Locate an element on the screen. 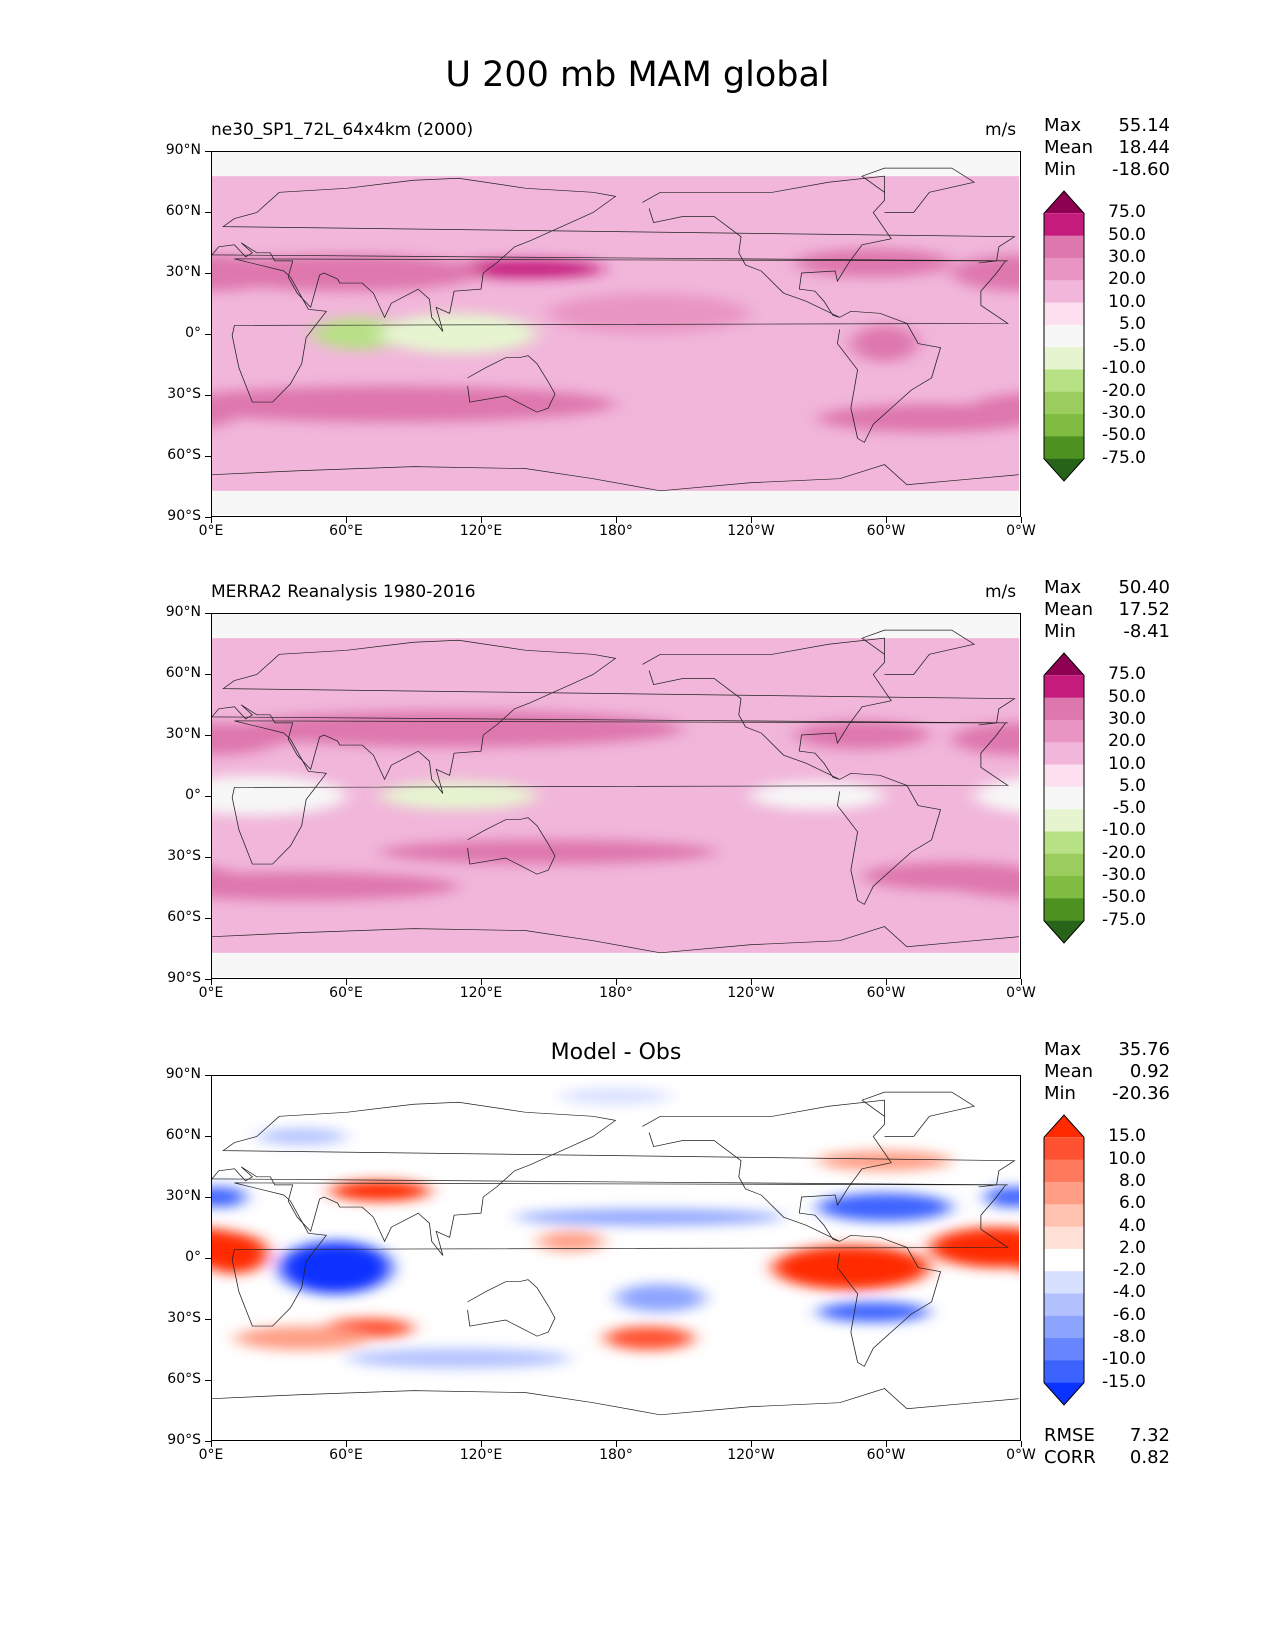  model-colorbar-label-9: -30.0 is located at coordinates (1124, 413).